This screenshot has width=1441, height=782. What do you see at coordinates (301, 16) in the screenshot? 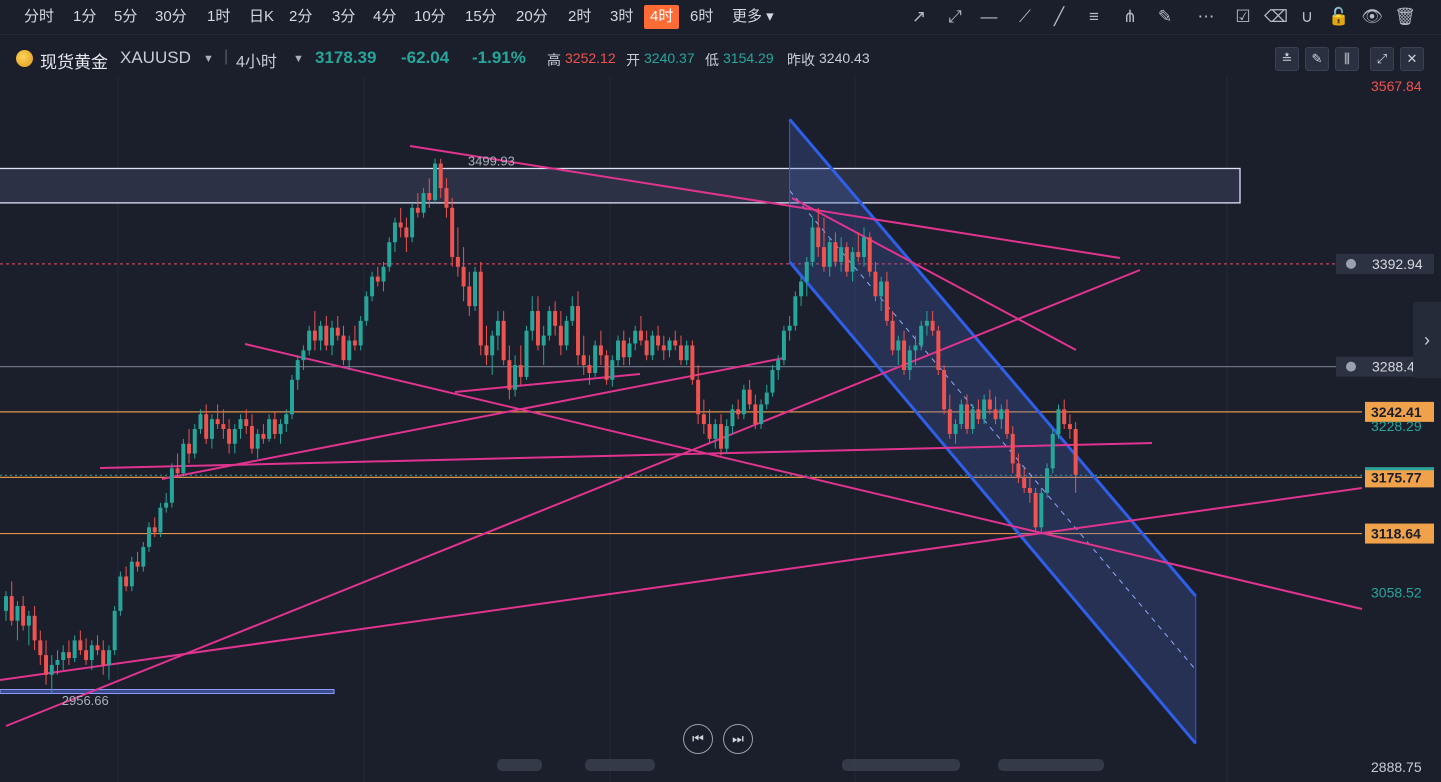
I see `timeframe-tab-6: 2分` at bounding box center [301, 16].